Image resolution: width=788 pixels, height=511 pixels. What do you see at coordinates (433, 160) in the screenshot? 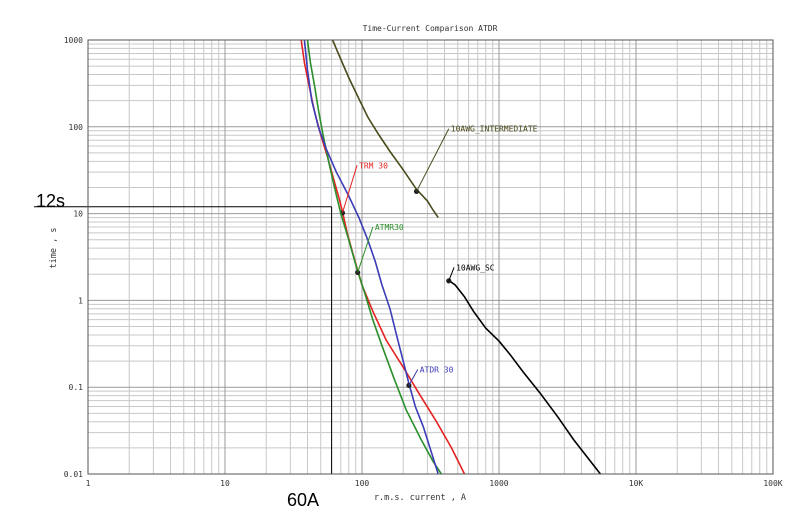
I see `series-leader-10awg-intermediate` at bounding box center [433, 160].